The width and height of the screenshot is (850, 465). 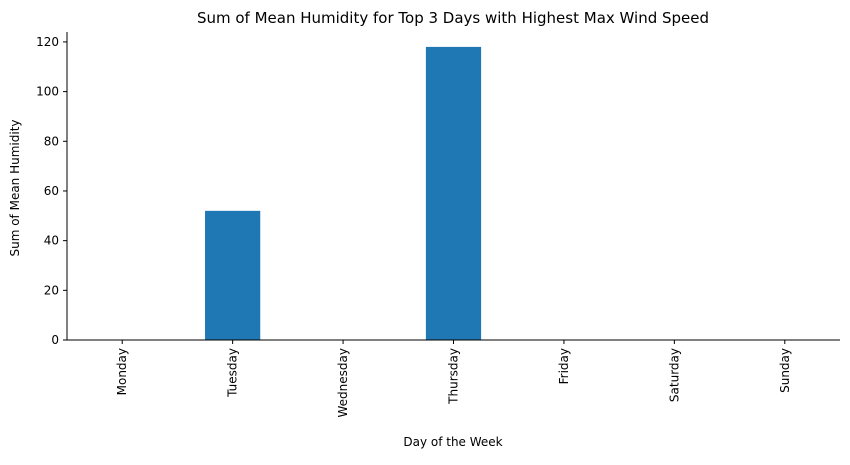 What do you see at coordinates (785, 370) in the screenshot?
I see `x-tick-label-sunday: Sunday` at bounding box center [785, 370].